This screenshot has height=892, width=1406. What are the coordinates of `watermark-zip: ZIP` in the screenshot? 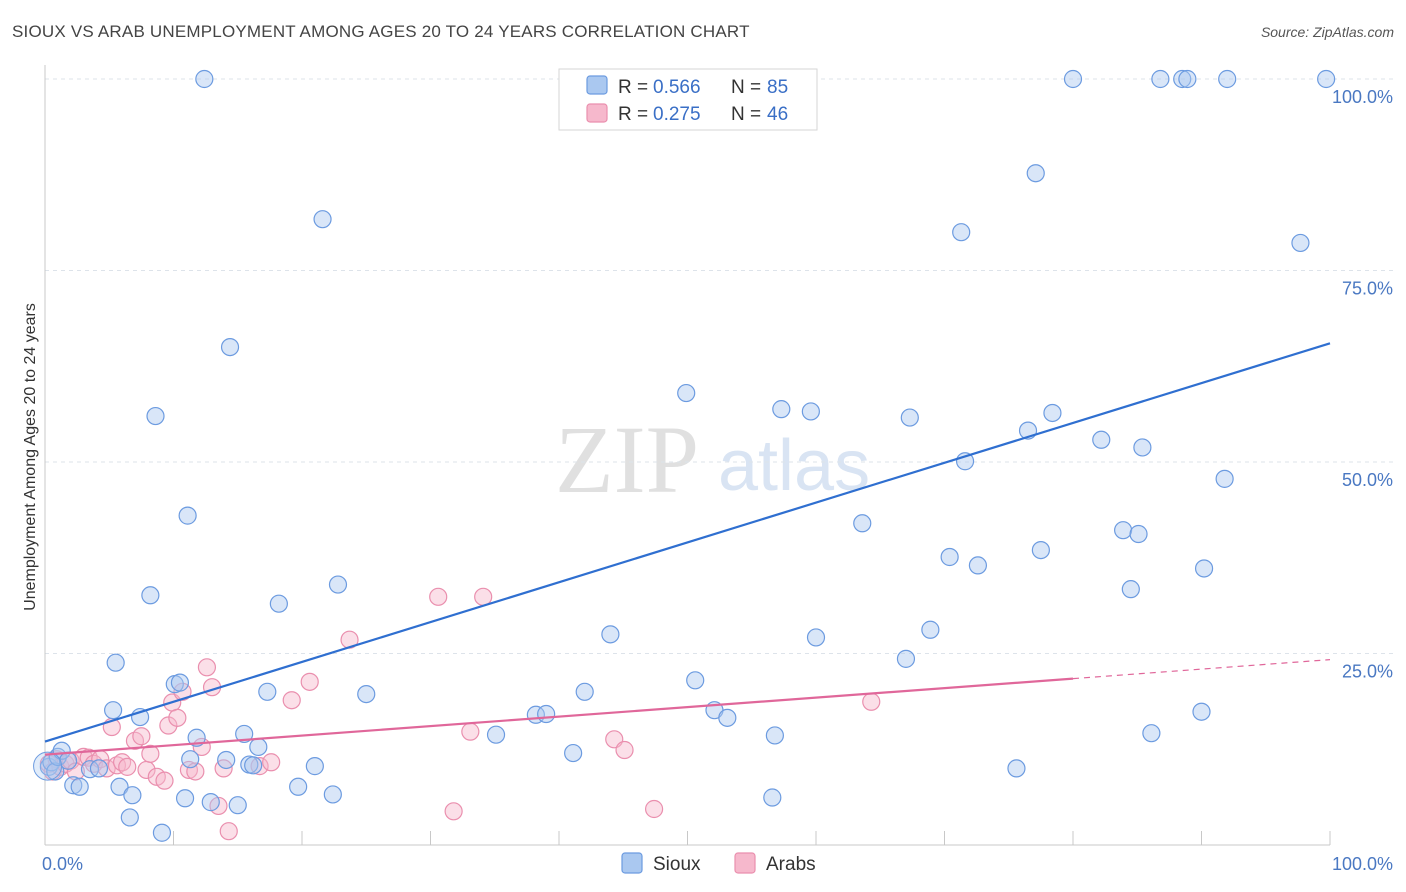 It's located at (627, 459).